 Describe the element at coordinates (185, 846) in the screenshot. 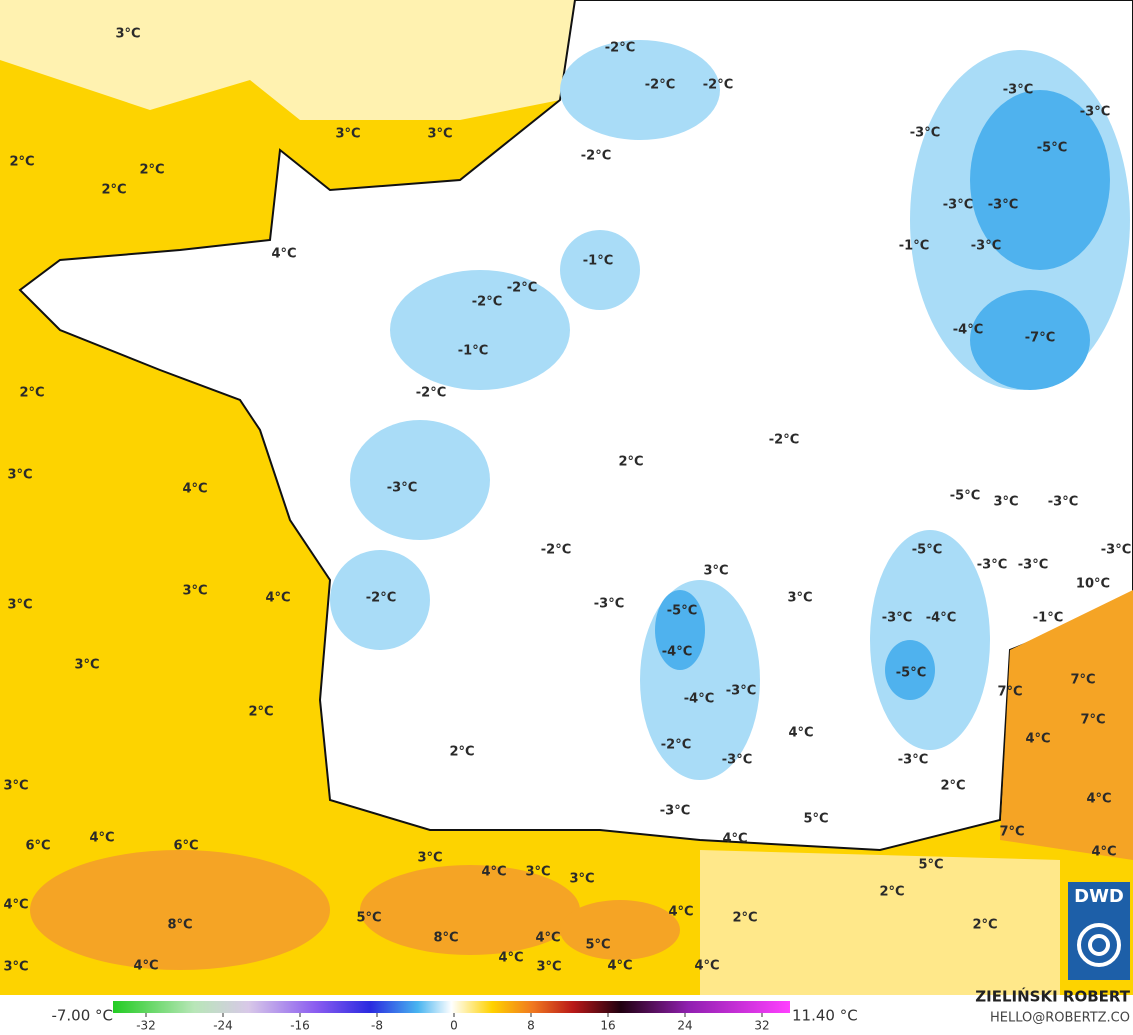

I see `temperature-label: 6°C` at that location.